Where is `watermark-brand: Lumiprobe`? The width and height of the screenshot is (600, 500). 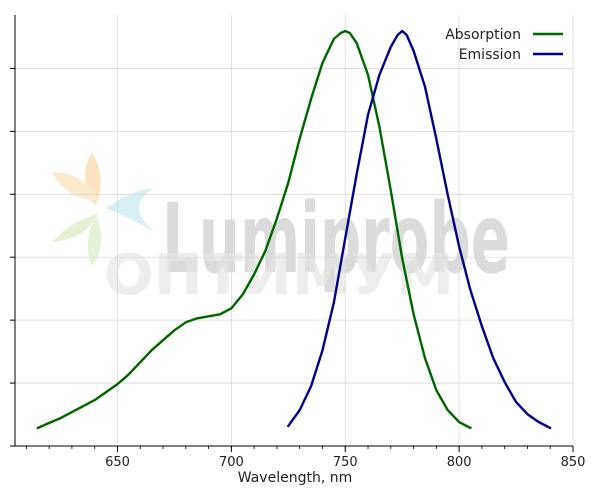 watermark-brand: Lumiprobe is located at coordinates (336, 239).